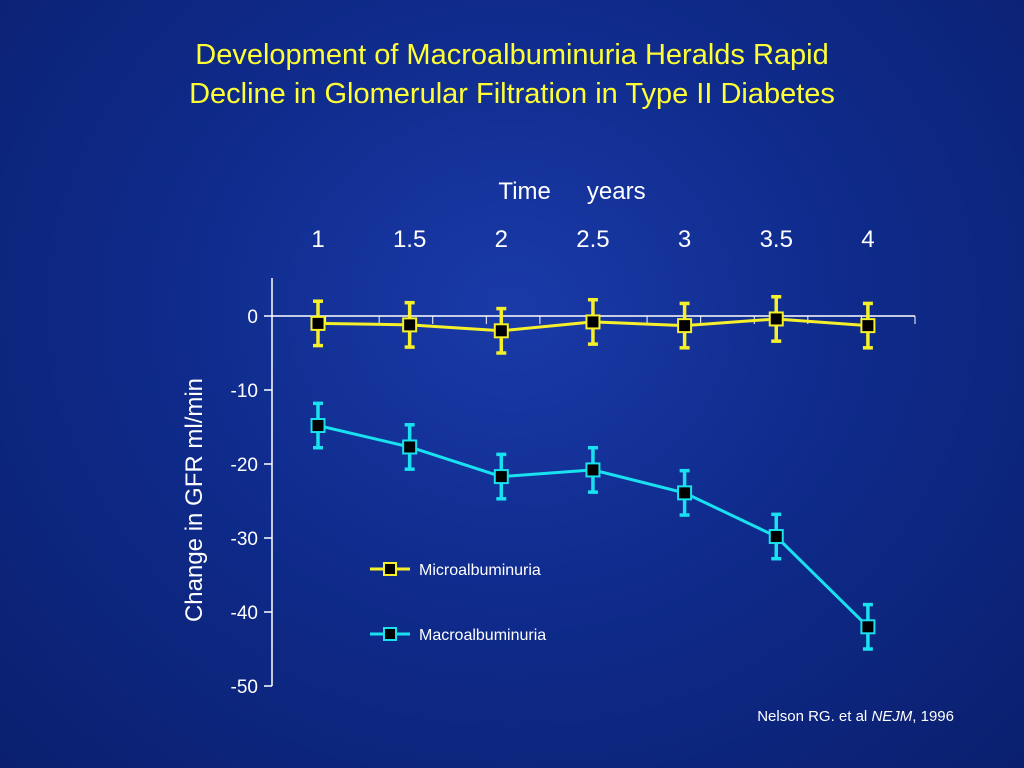  I want to click on citation-authors: Nelson RG. et al, so click(814, 716).